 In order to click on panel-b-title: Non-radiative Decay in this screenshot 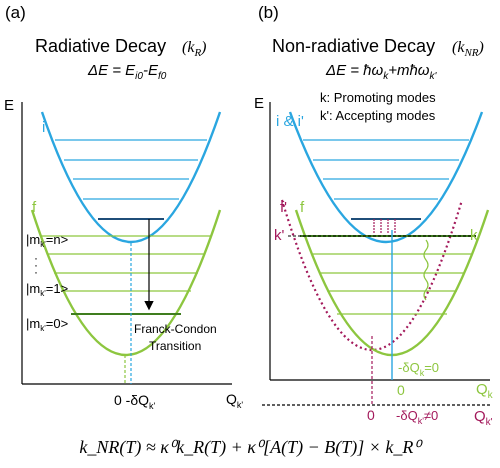, I will do `click(353, 46)`.